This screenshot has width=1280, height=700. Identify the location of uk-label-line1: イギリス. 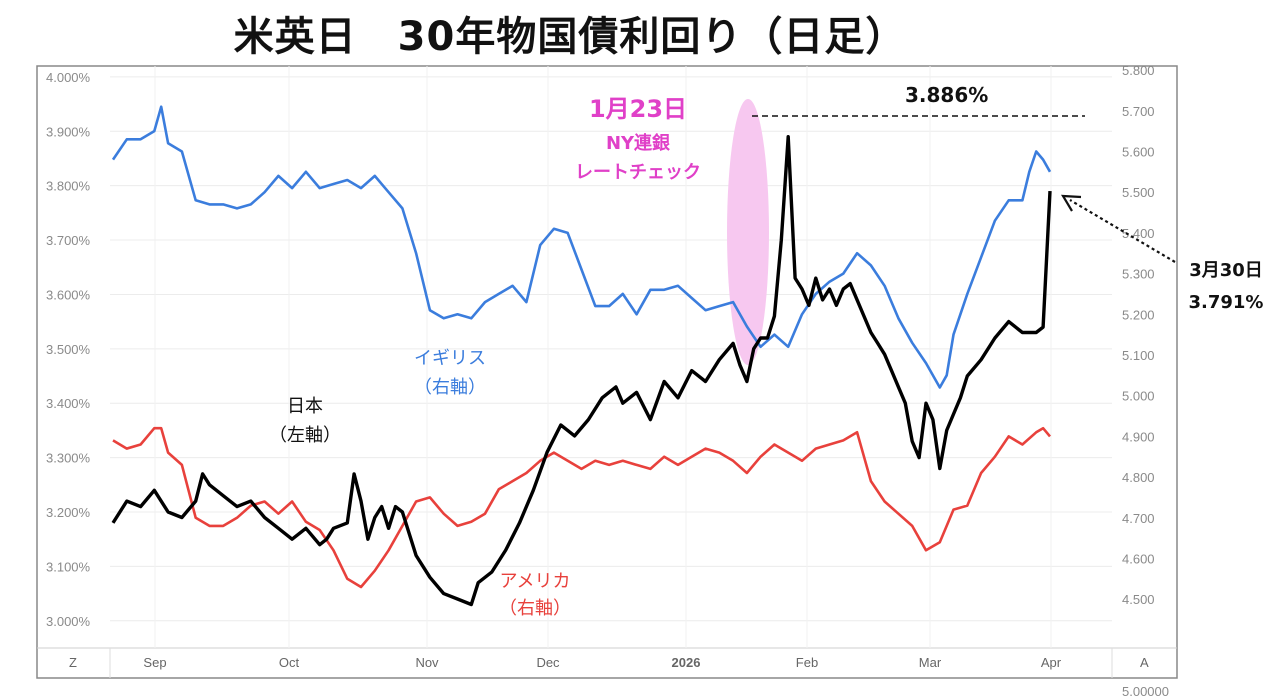
(450, 358).